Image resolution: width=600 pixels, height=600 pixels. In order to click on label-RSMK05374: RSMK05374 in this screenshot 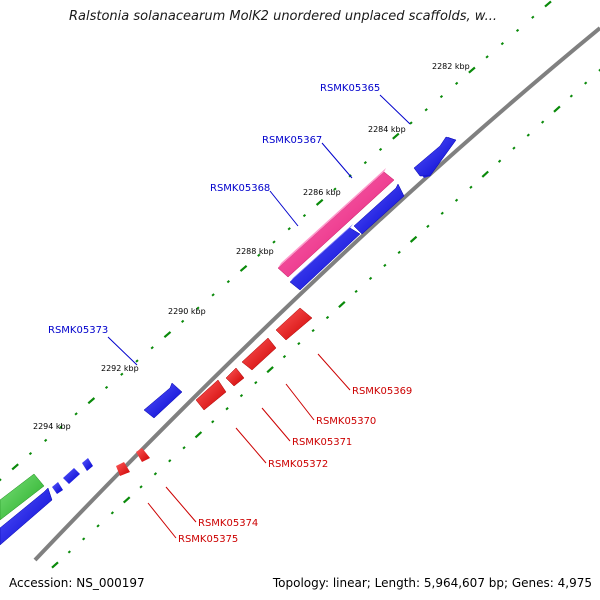, I will do `click(228, 523)`.